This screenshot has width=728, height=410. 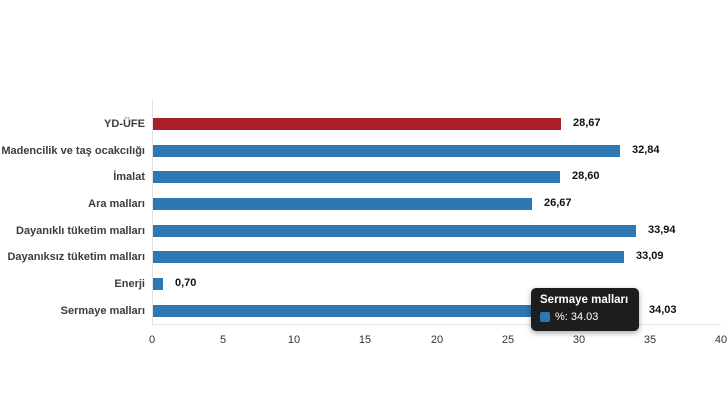 What do you see at coordinates (116, 203) in the screenshot?
I see `category-label: Ara malları` at bounding box center [116, 203].